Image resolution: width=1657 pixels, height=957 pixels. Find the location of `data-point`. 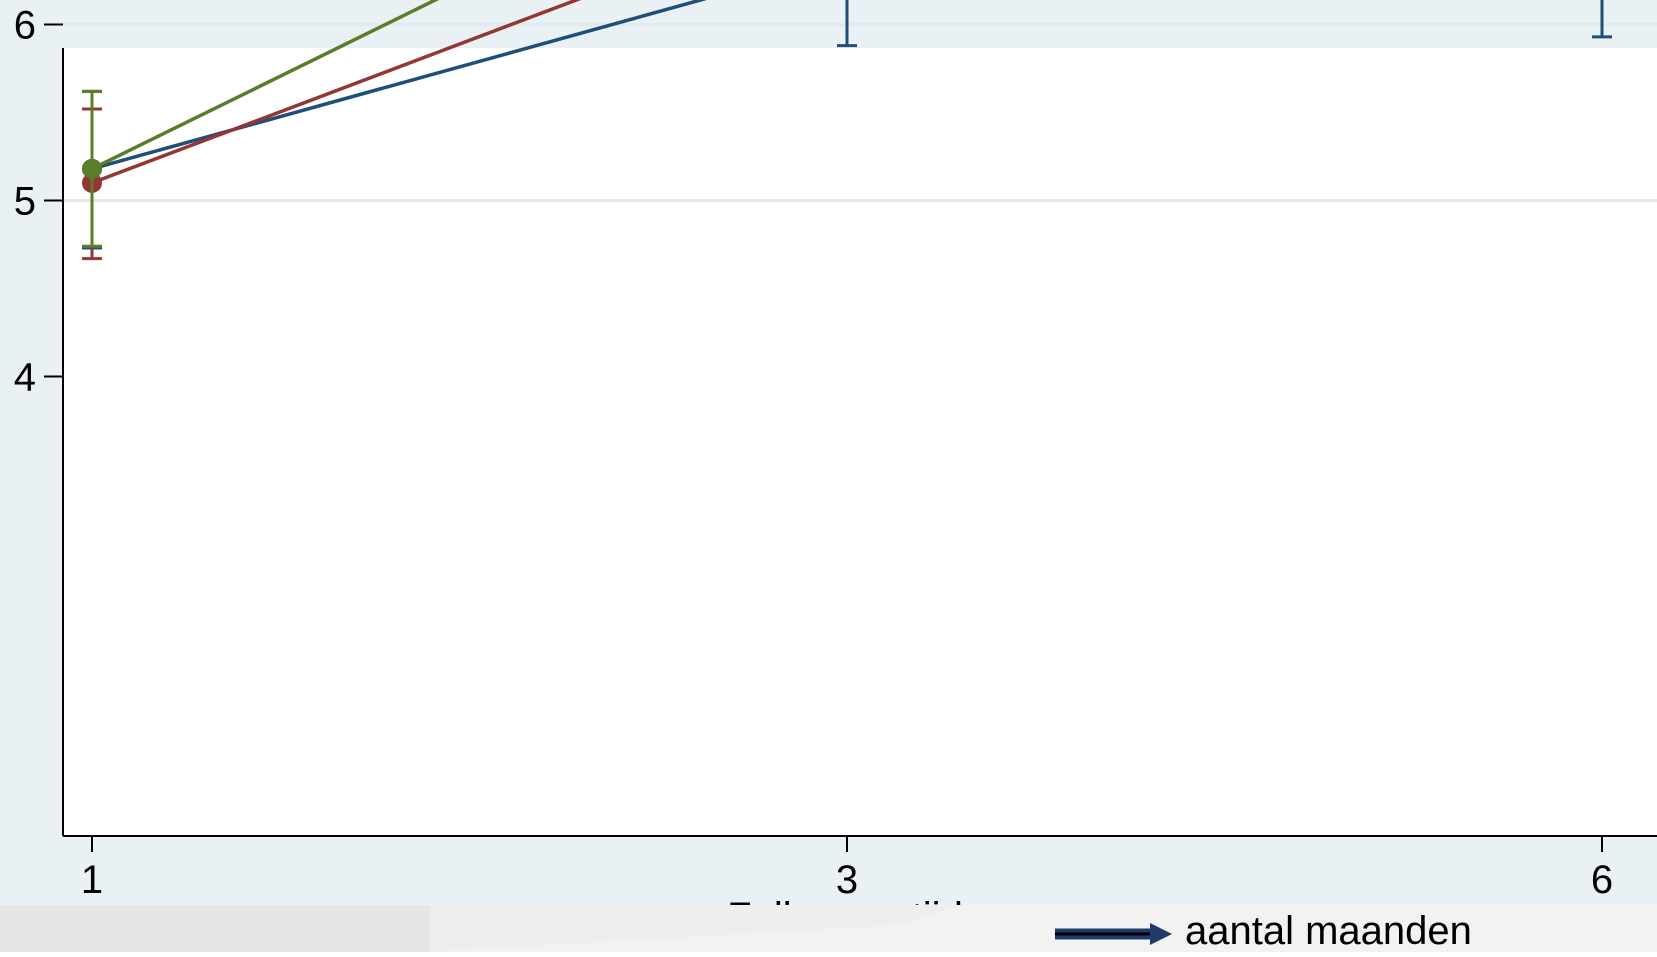

data-point is located at coordinates (92, 168).